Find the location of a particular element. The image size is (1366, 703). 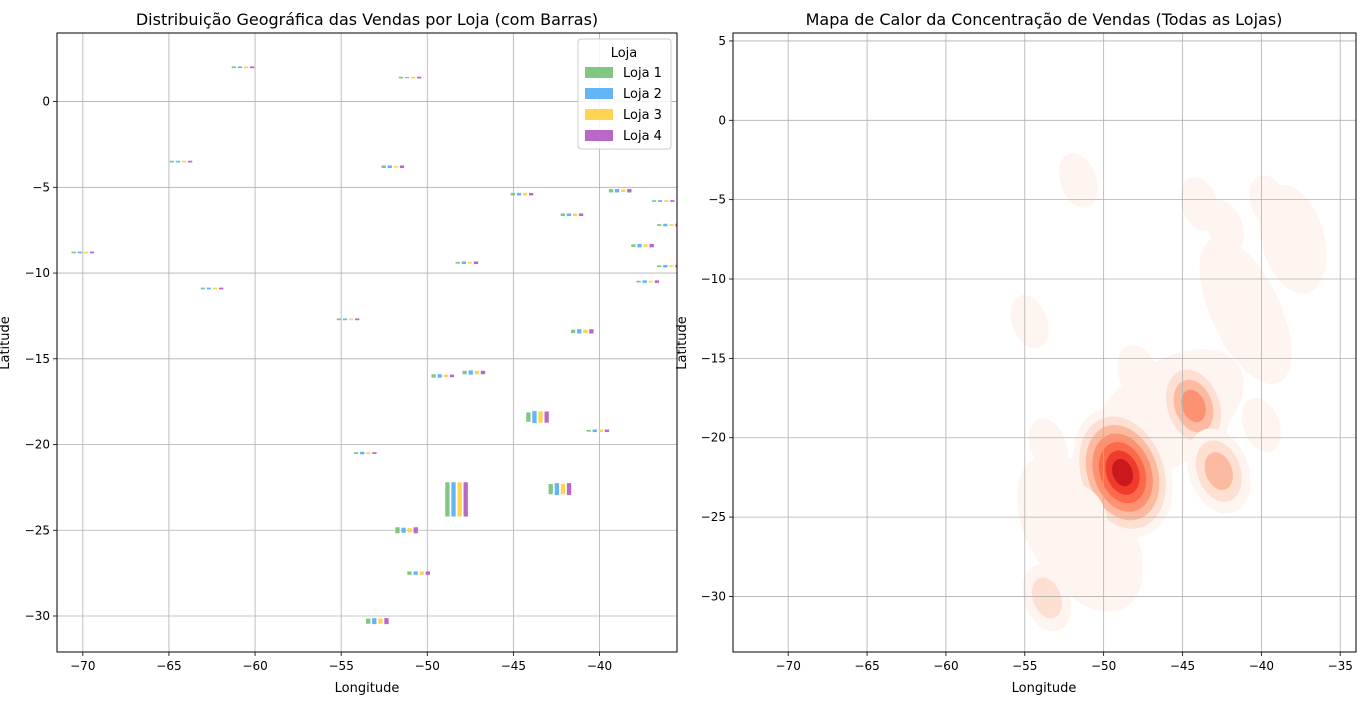

left-y-axis-label: Latitude is located at coordinates (6, 343).